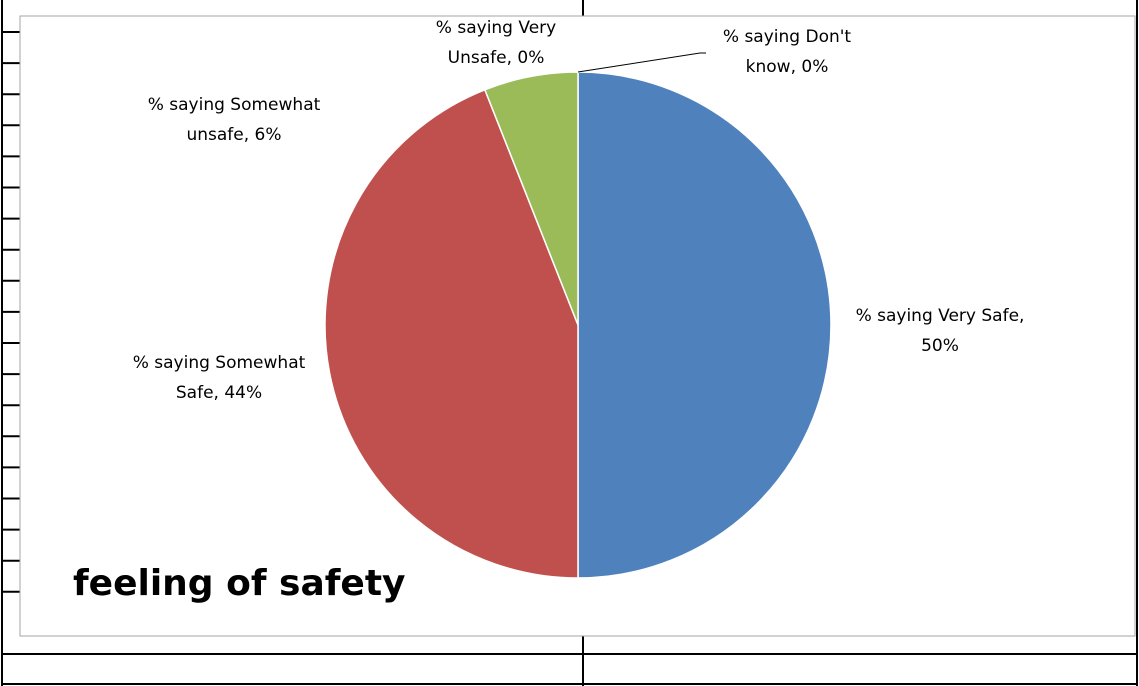  I want to click on slice-label: % saying Somewhat unsafe, 6%, so click(234, 120).